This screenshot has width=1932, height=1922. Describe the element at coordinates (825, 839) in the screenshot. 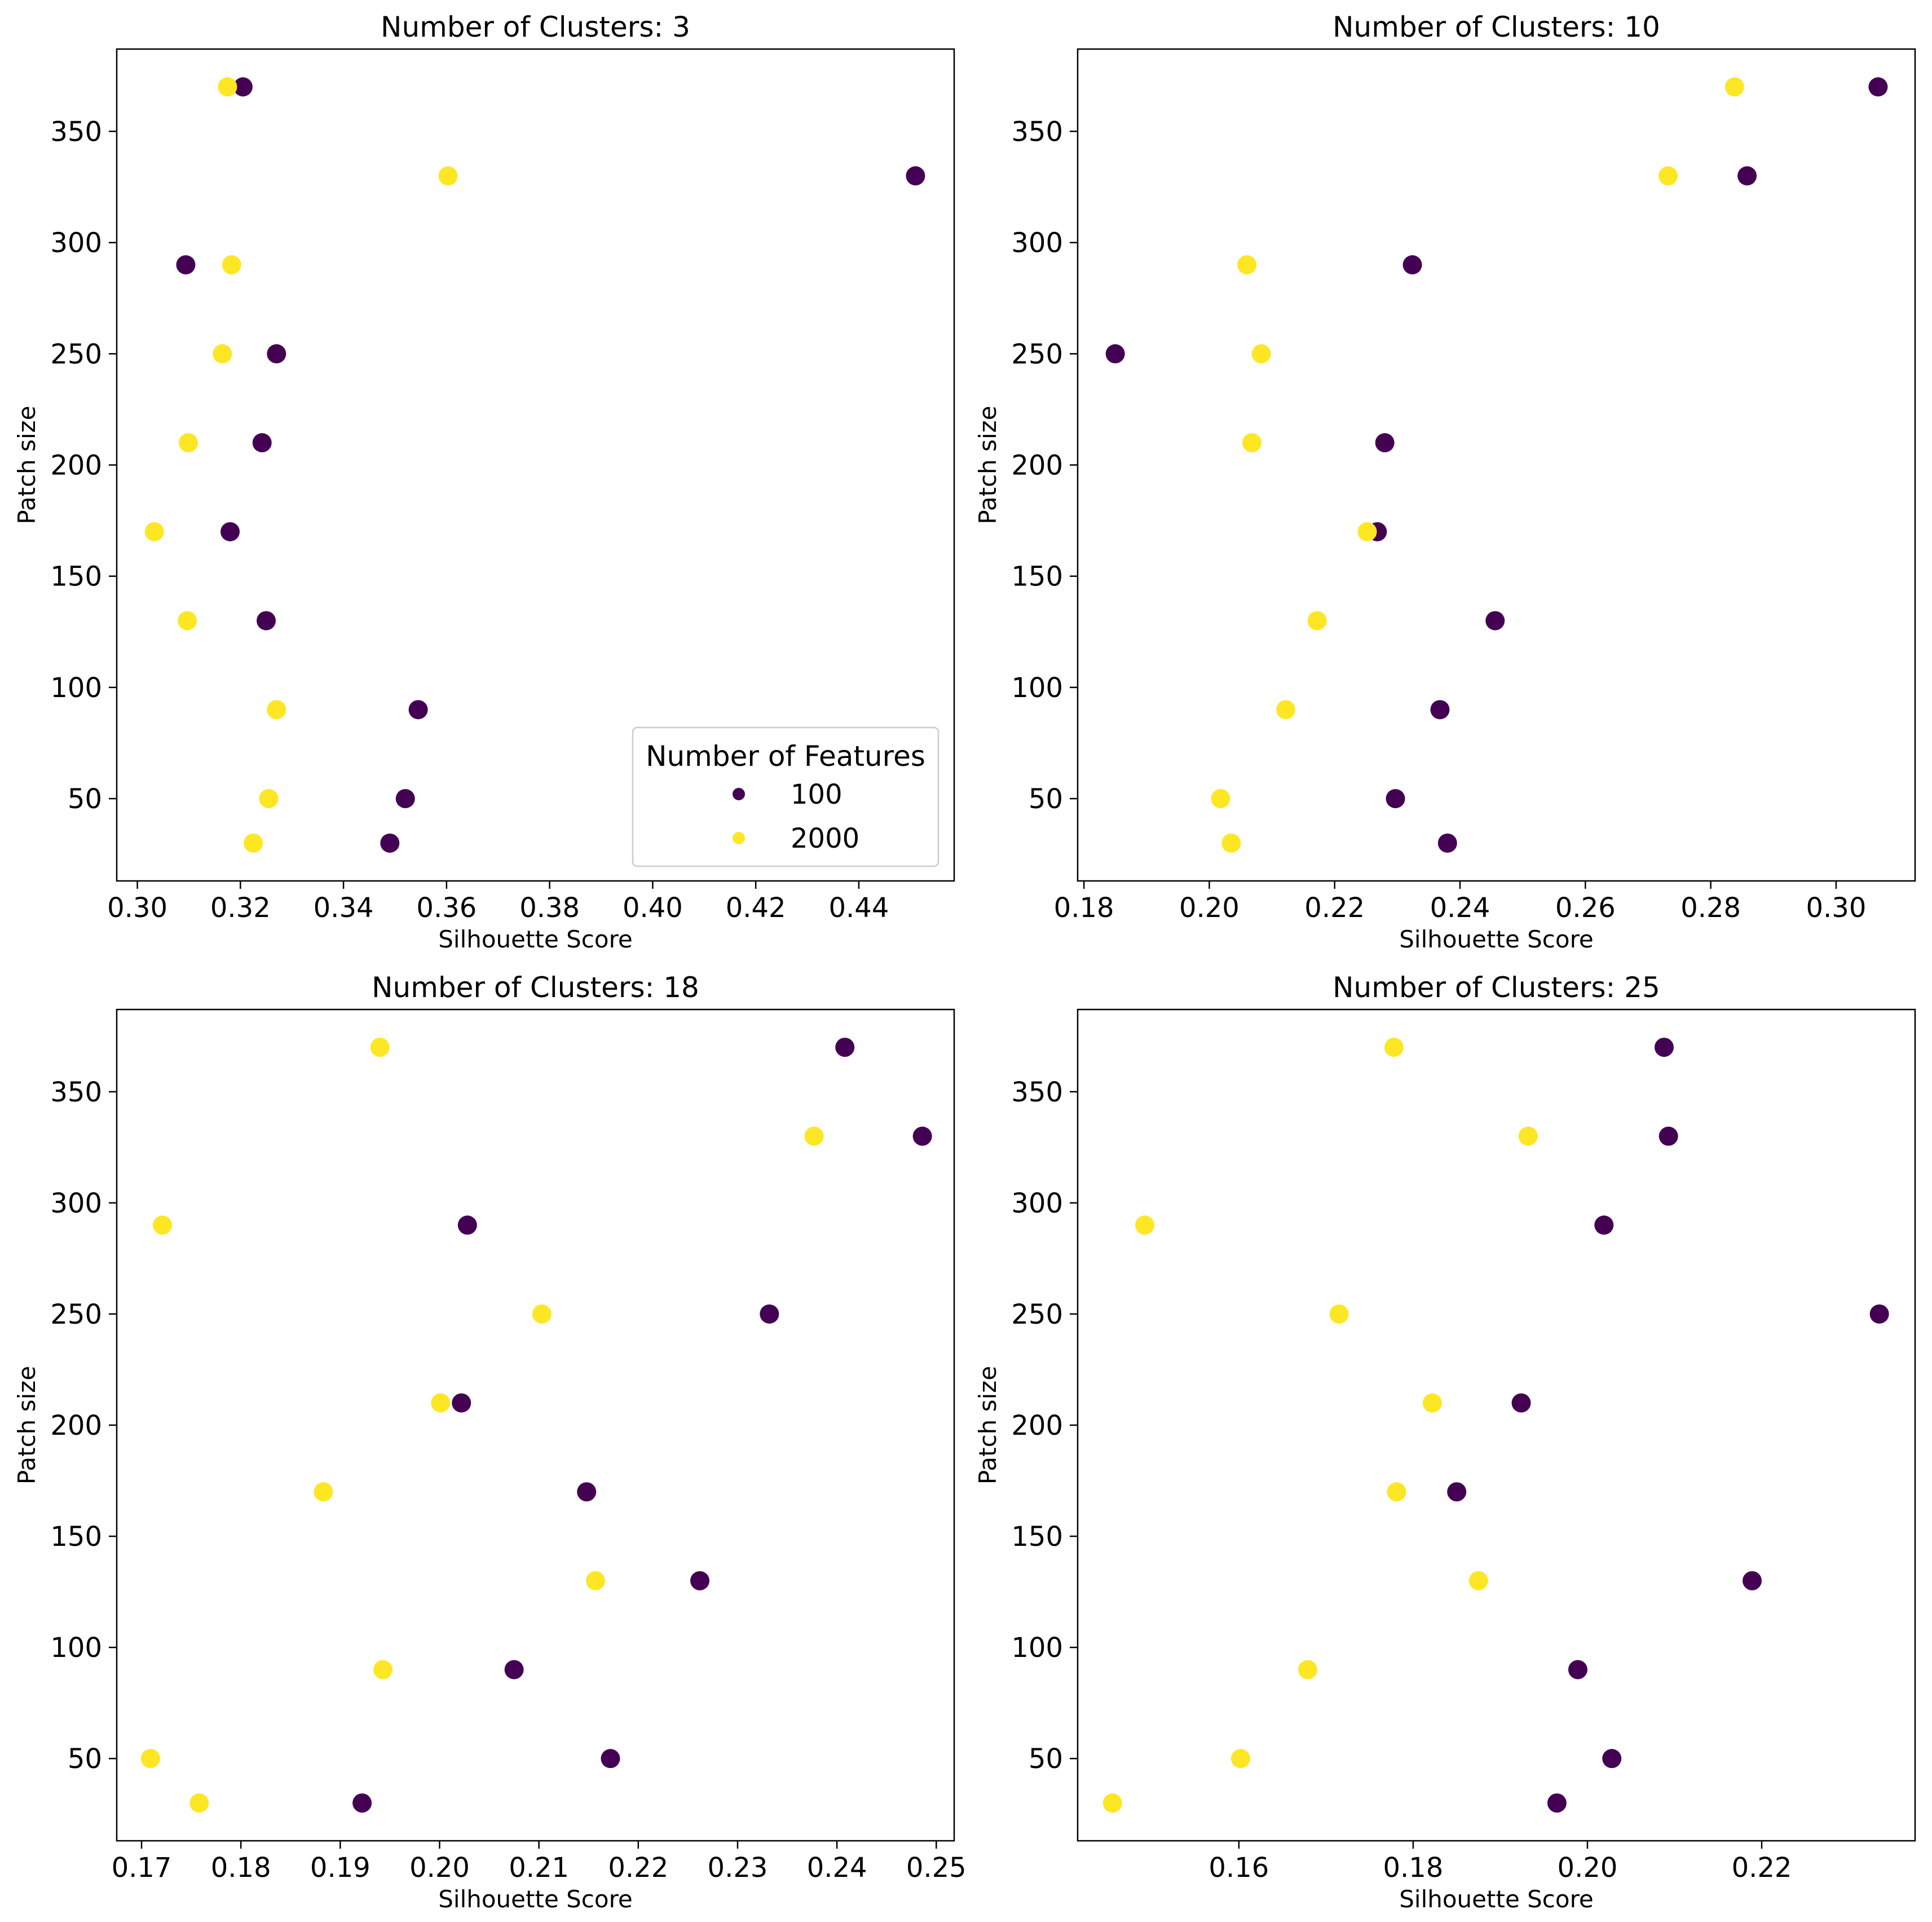

I see `legend-entry: 2000` at that location.